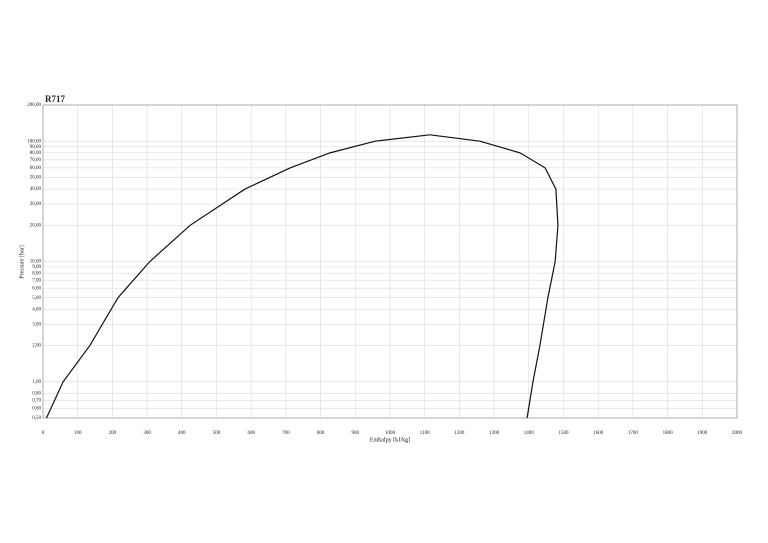 This screenshot has height=543, width=768. Describe the element at coordinates (36, 189) in the screenshot. I see `y-tick-label: 40,00` at that location.